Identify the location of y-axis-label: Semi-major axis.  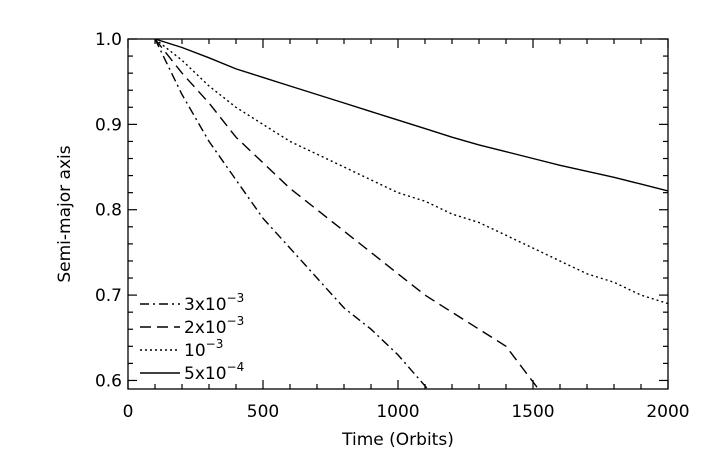
(65, 213).